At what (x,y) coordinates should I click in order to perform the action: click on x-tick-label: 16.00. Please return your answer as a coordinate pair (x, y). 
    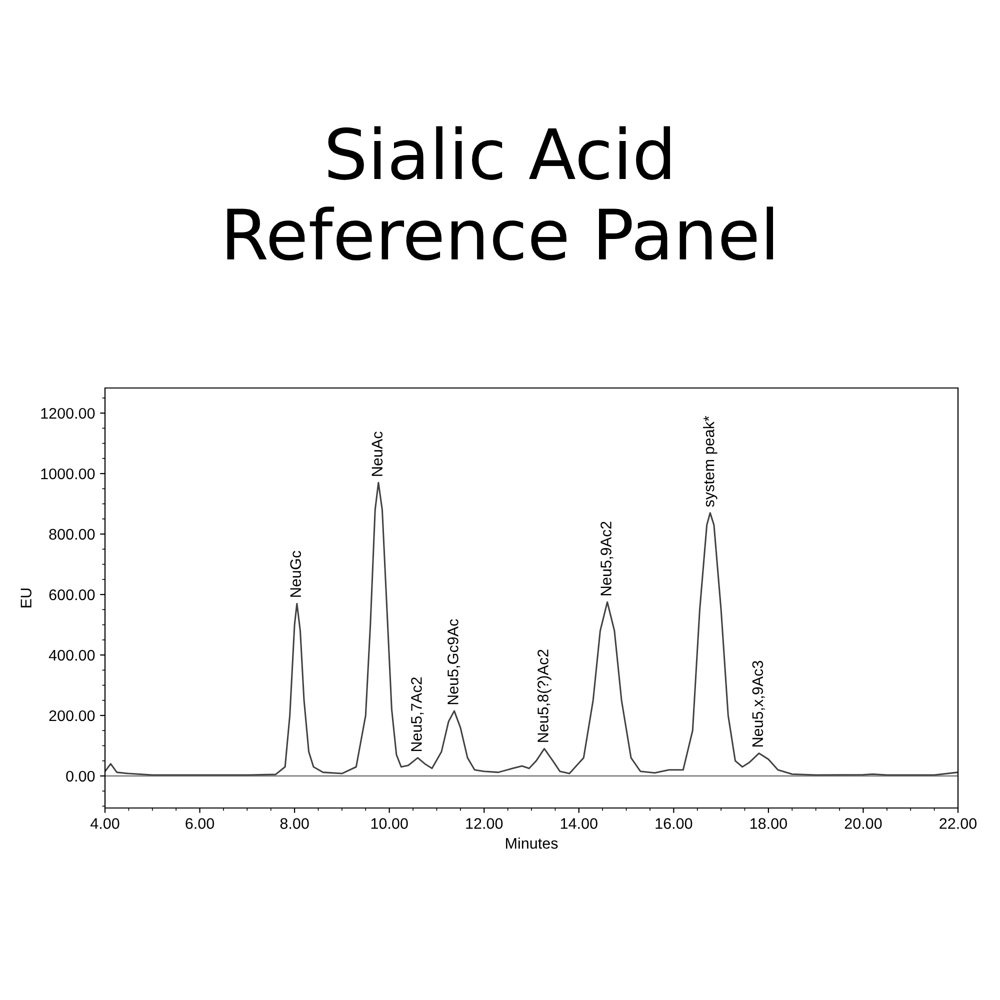
    Looking at the image, I should click on (674, 823).